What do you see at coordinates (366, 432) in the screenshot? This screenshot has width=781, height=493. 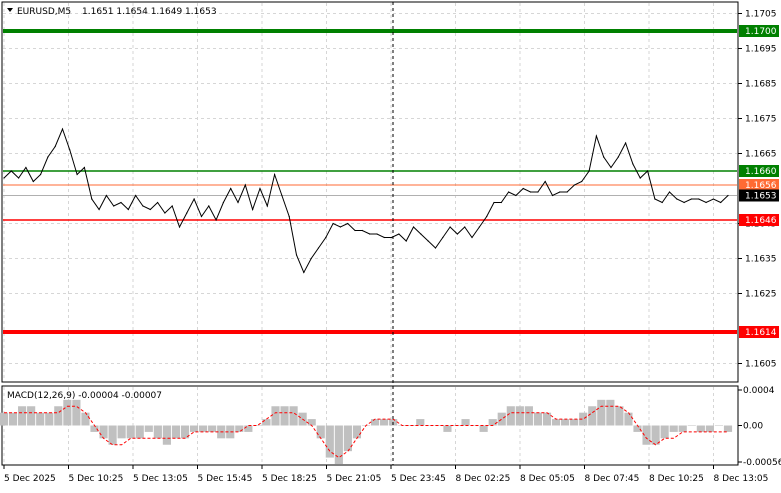 I see `macd-signal-line` at bounding box center [366, 432].